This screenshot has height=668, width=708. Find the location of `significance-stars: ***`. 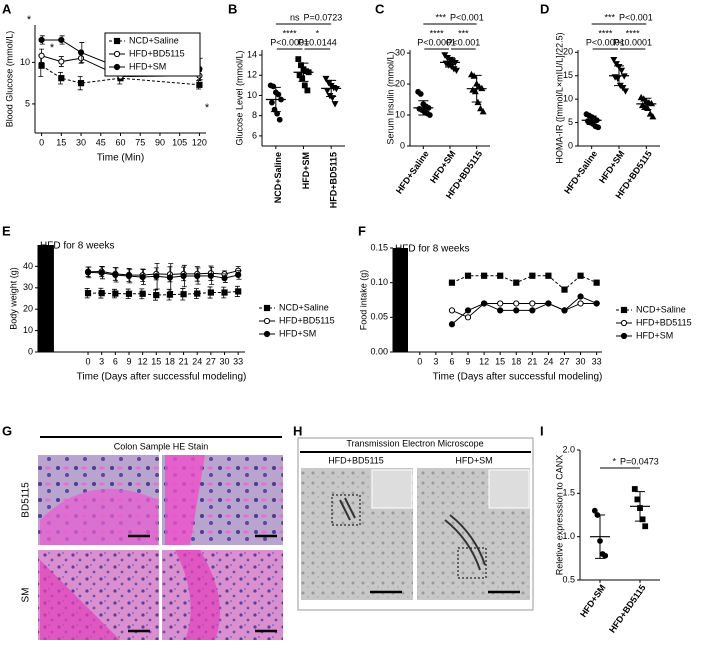

significance-stars: *** is located at coordinates (463, 33).